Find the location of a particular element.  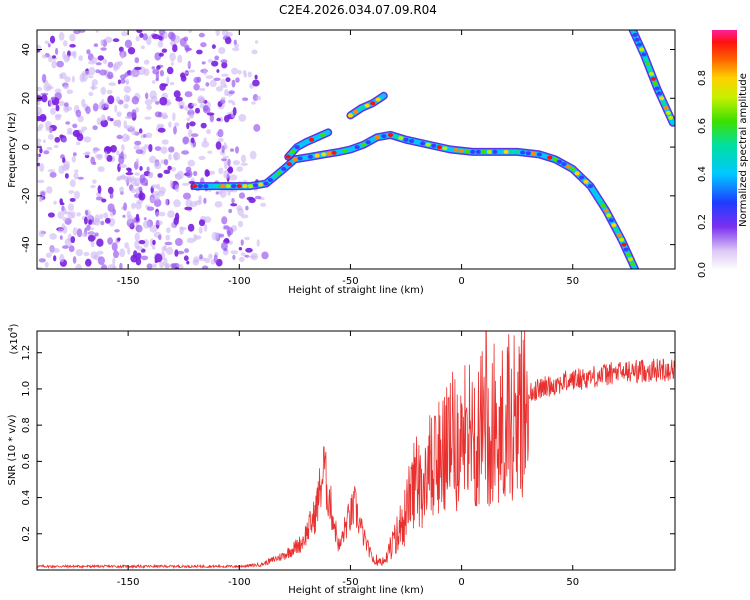

x-tick-label: 0 is located at coordinates (461, 582).